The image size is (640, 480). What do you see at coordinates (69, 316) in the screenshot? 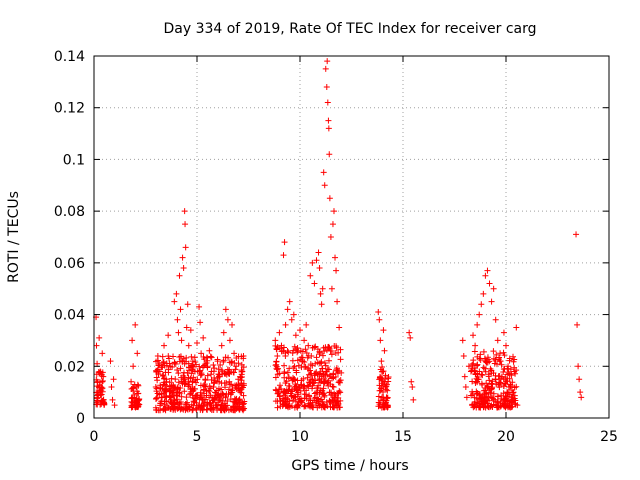
I see `y-tick-label: 0.04` at bounding box center [69, 316].